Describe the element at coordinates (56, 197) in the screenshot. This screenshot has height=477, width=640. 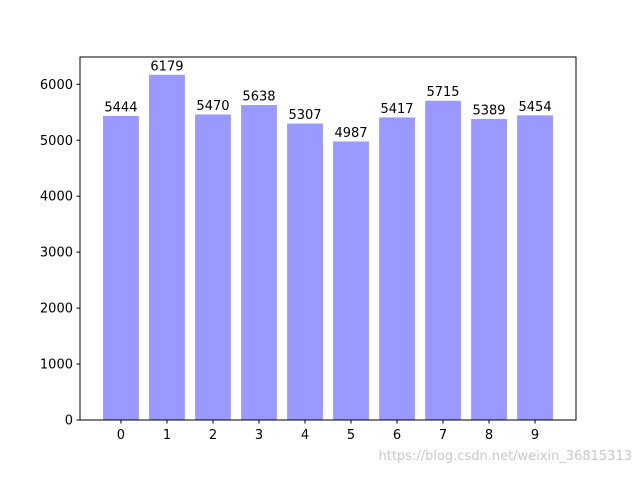
I see `y-tick-label: 4000` at that location.